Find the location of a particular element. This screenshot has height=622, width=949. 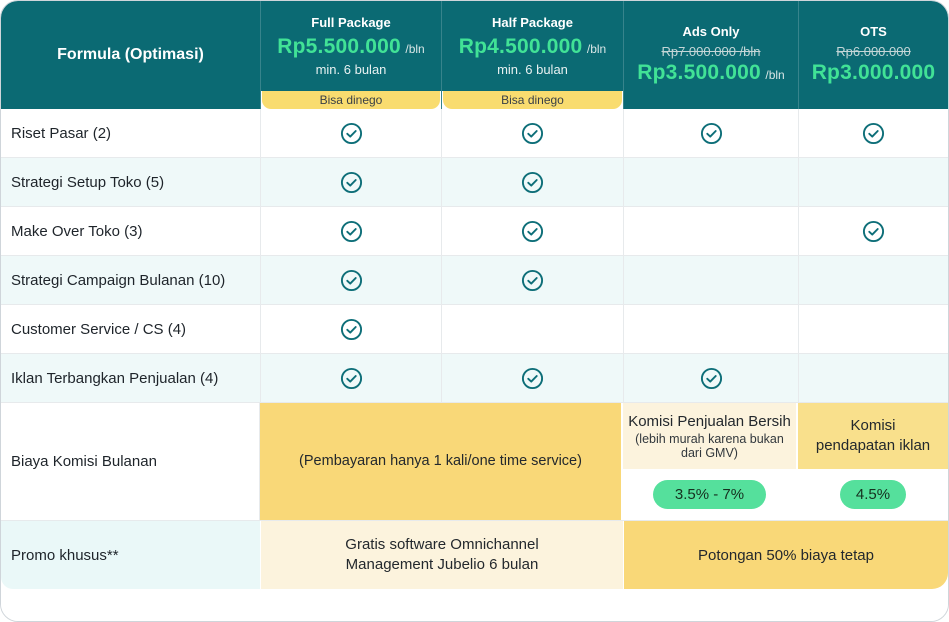

table-row: Riset Pasar (2) is located at coordinates (474, 133).